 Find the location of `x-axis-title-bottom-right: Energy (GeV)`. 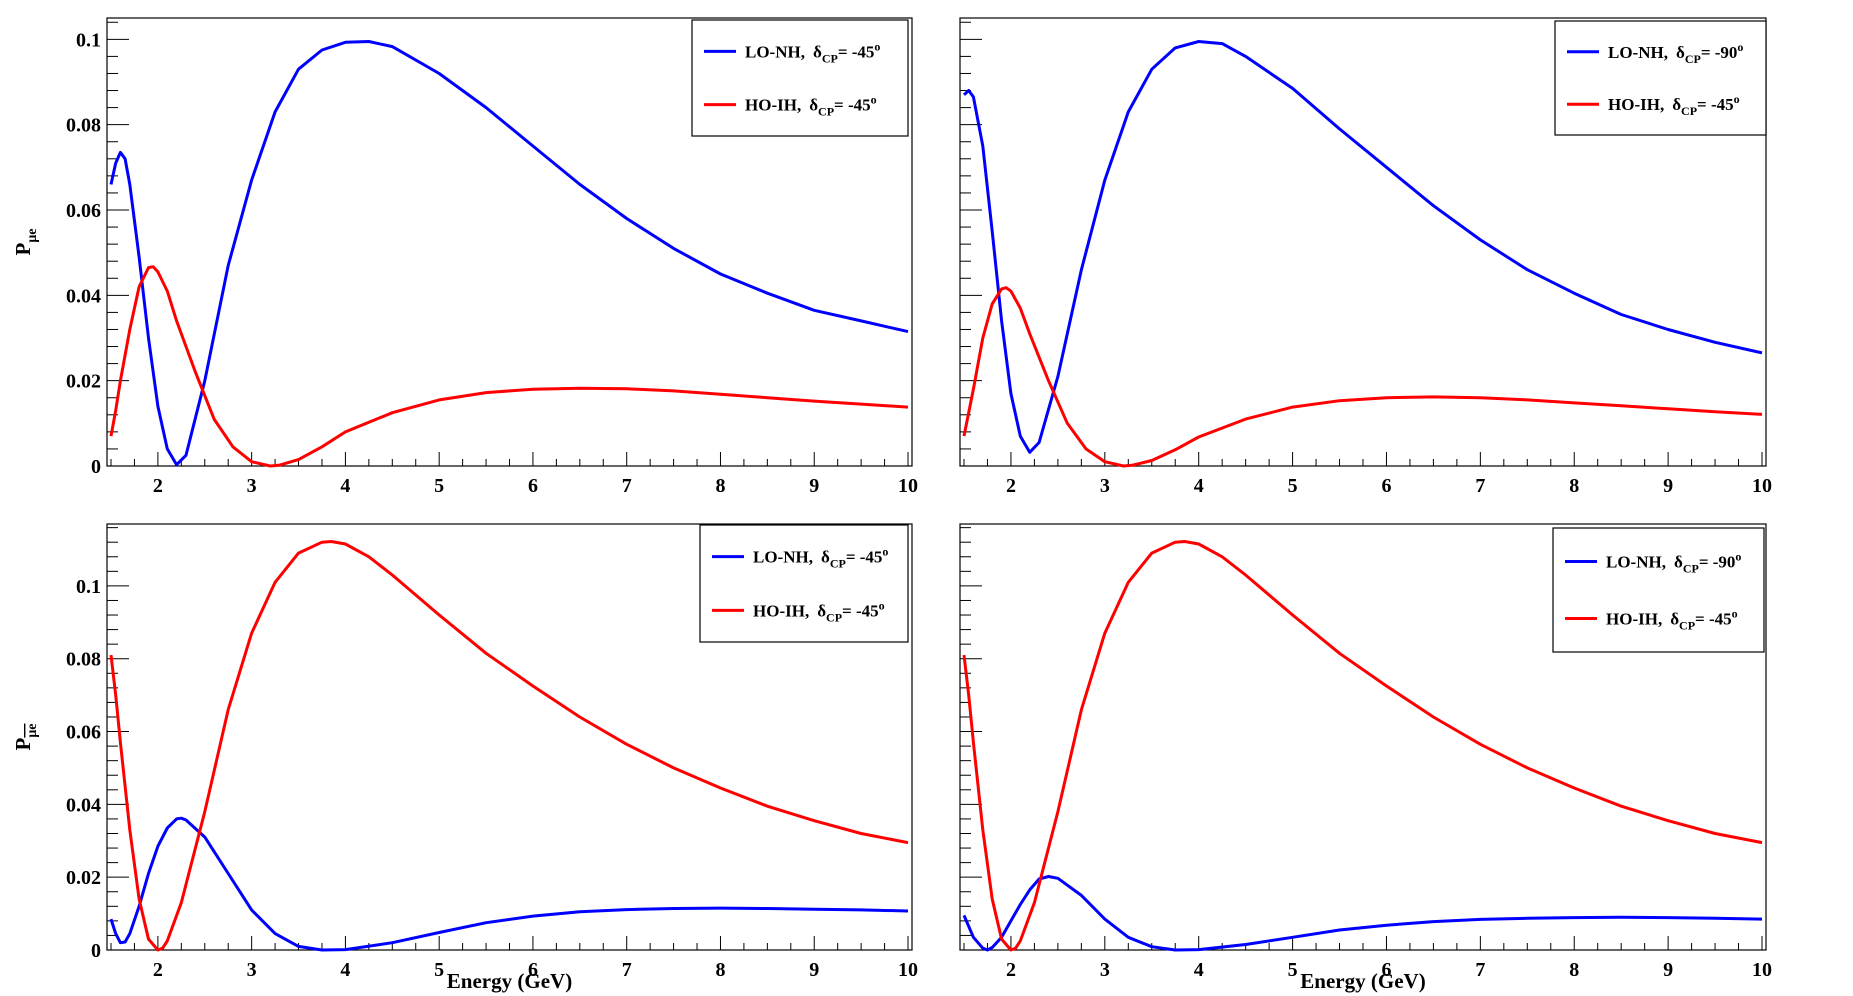

x-axis-title-bottom-right: Energy (GeV) is located at coordinates (1362, 981).